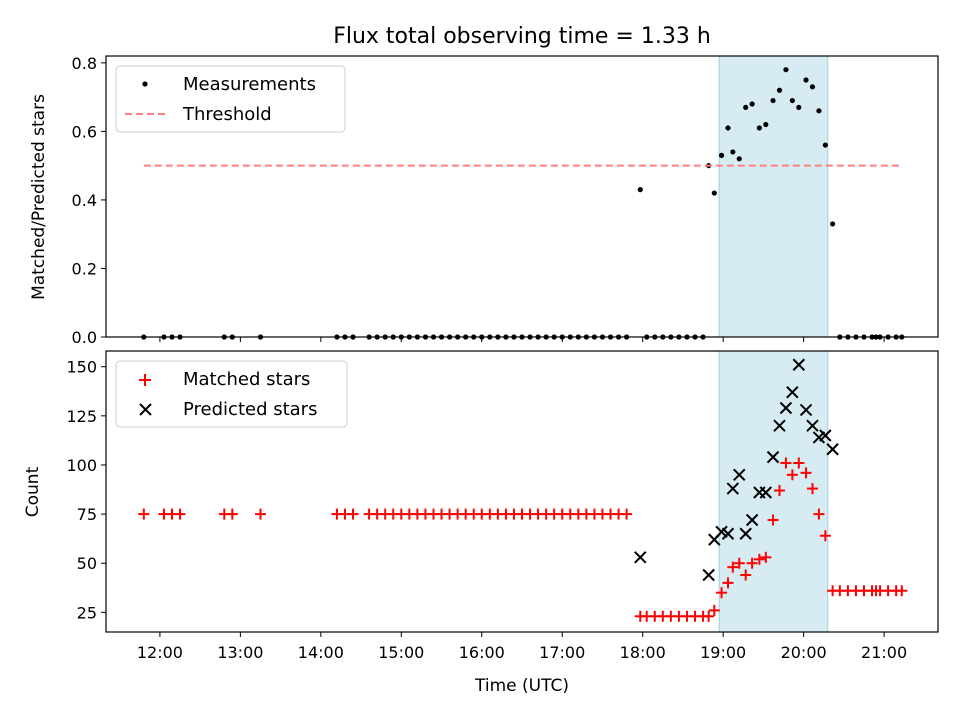 The image size is (960, 720). Describe the element at coordinates (160, 652) in the screenshot. I see `x-tick-label: 12:00` at that location.